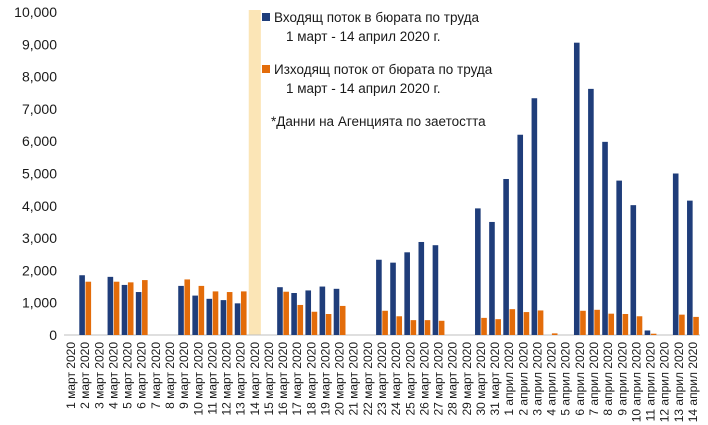 This screenshot has width=708, height=425. I want to click on x-tick-label: 8 април 2020, so click(608, 379).